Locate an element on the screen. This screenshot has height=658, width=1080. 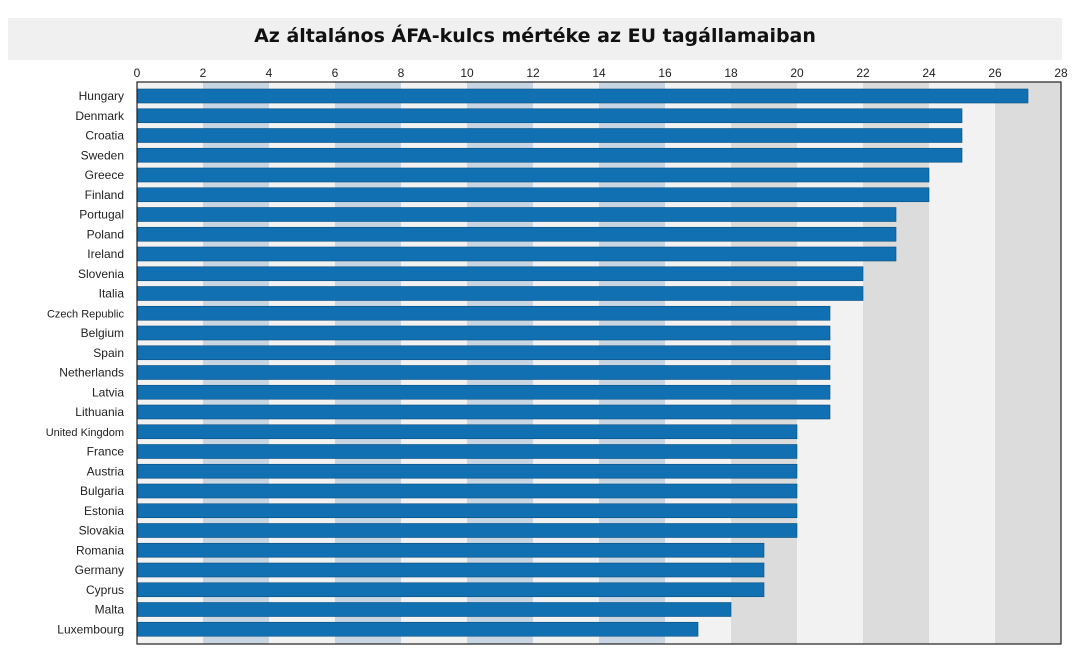
y-category-label: Luxembourg is located at coordinates (90, 629).